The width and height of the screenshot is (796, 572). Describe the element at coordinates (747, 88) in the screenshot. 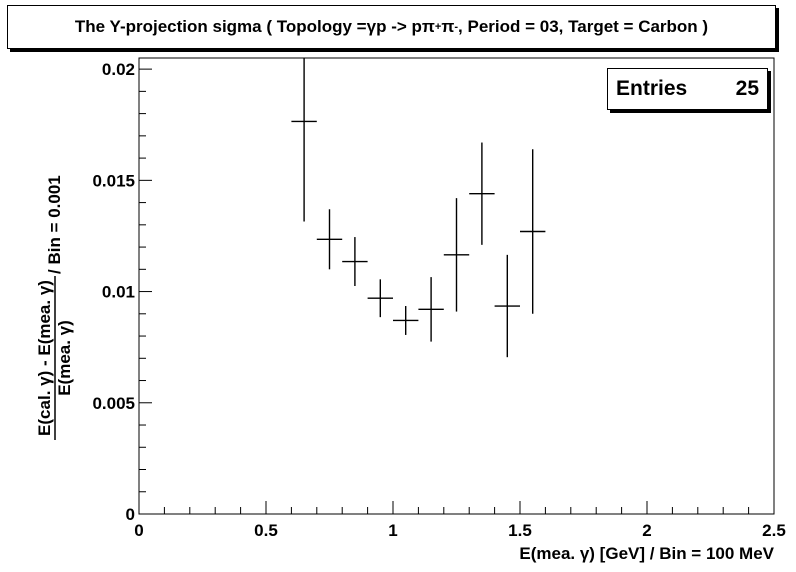

I see `stats-entries-value: 25` at that location.